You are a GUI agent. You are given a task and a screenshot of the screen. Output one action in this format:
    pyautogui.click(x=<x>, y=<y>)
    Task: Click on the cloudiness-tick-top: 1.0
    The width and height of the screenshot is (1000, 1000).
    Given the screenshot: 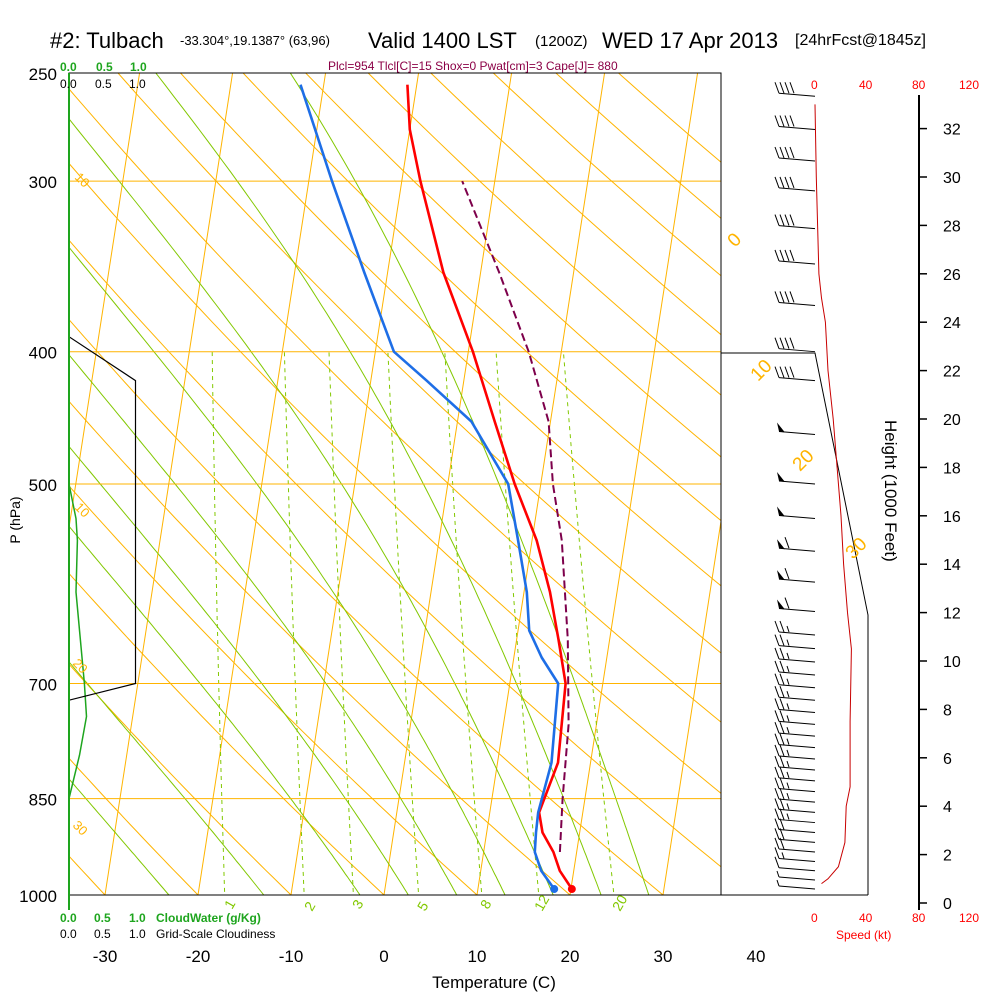 What is the action you would take?
    pyautogui.click(x=137, y=84)
    